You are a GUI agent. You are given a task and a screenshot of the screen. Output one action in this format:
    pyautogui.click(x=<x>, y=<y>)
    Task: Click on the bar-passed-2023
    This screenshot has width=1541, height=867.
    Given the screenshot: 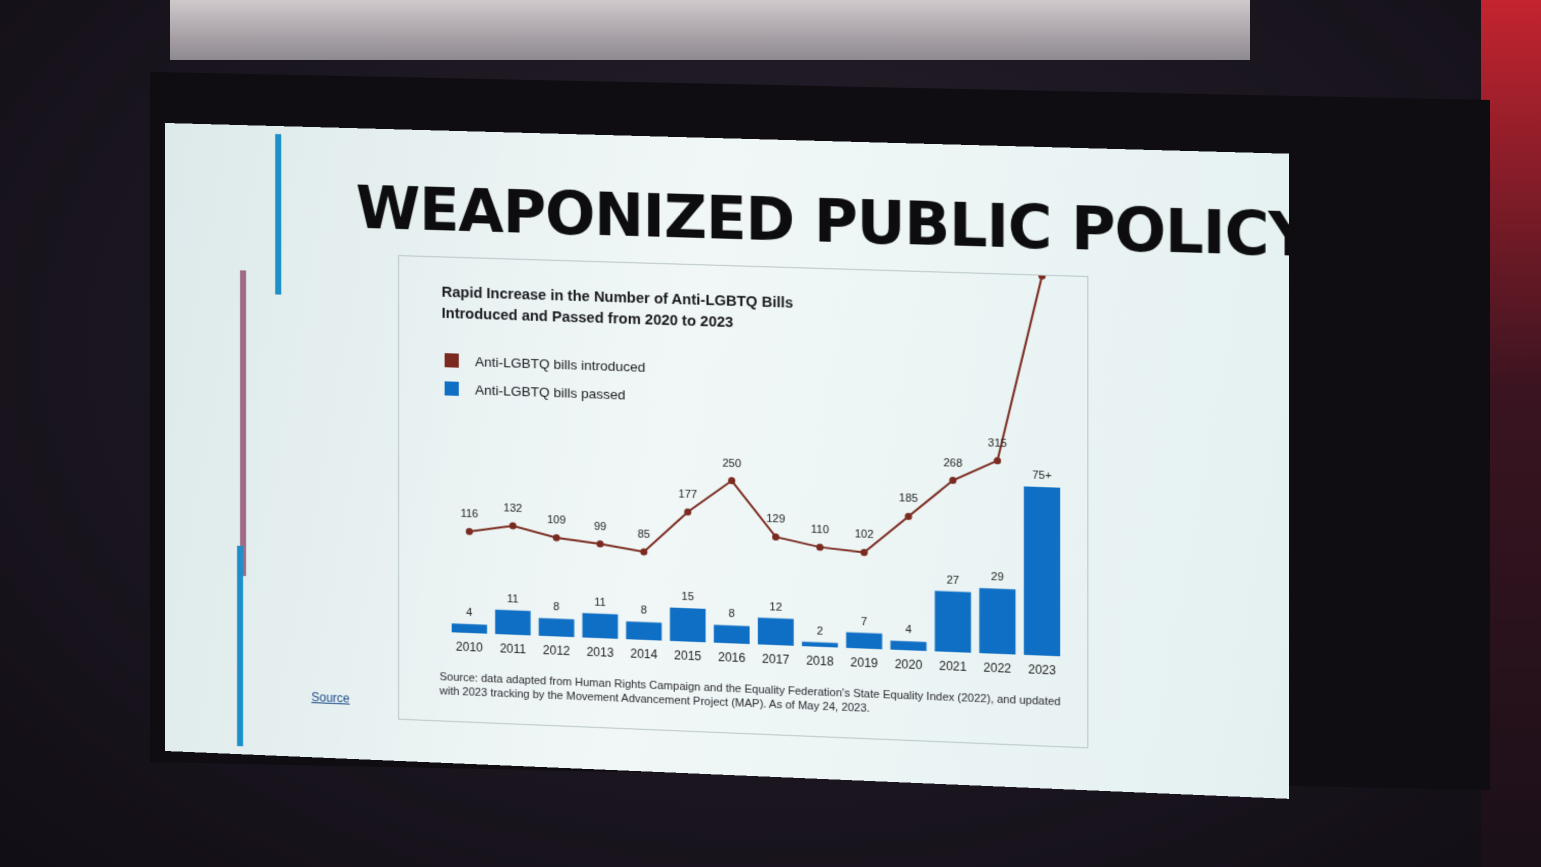 What is the action you would take?
    pyautogui.click(x=1042, y=571)
    